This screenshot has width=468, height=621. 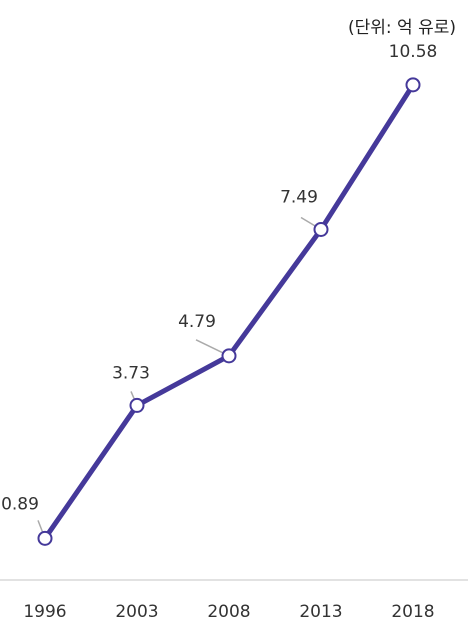 What do you see at coordinates (136, 611) in the screenshot?
I see `x-tick-label: 2003` at bounding box center [136, 611].